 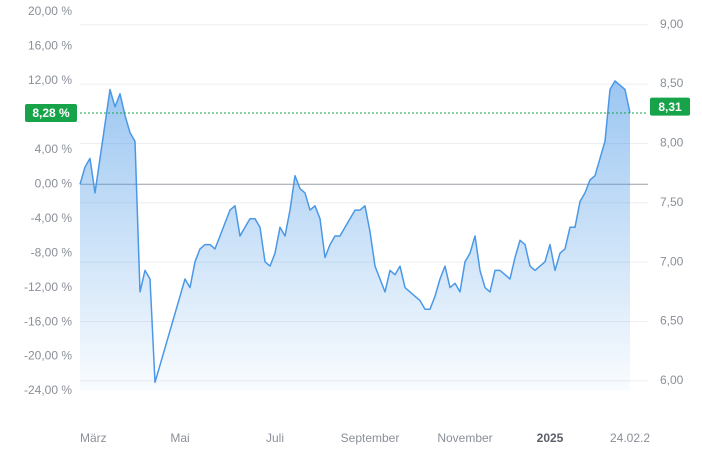 I want to click on y2-tick-label: 9,00, so click(x=672, y=24).